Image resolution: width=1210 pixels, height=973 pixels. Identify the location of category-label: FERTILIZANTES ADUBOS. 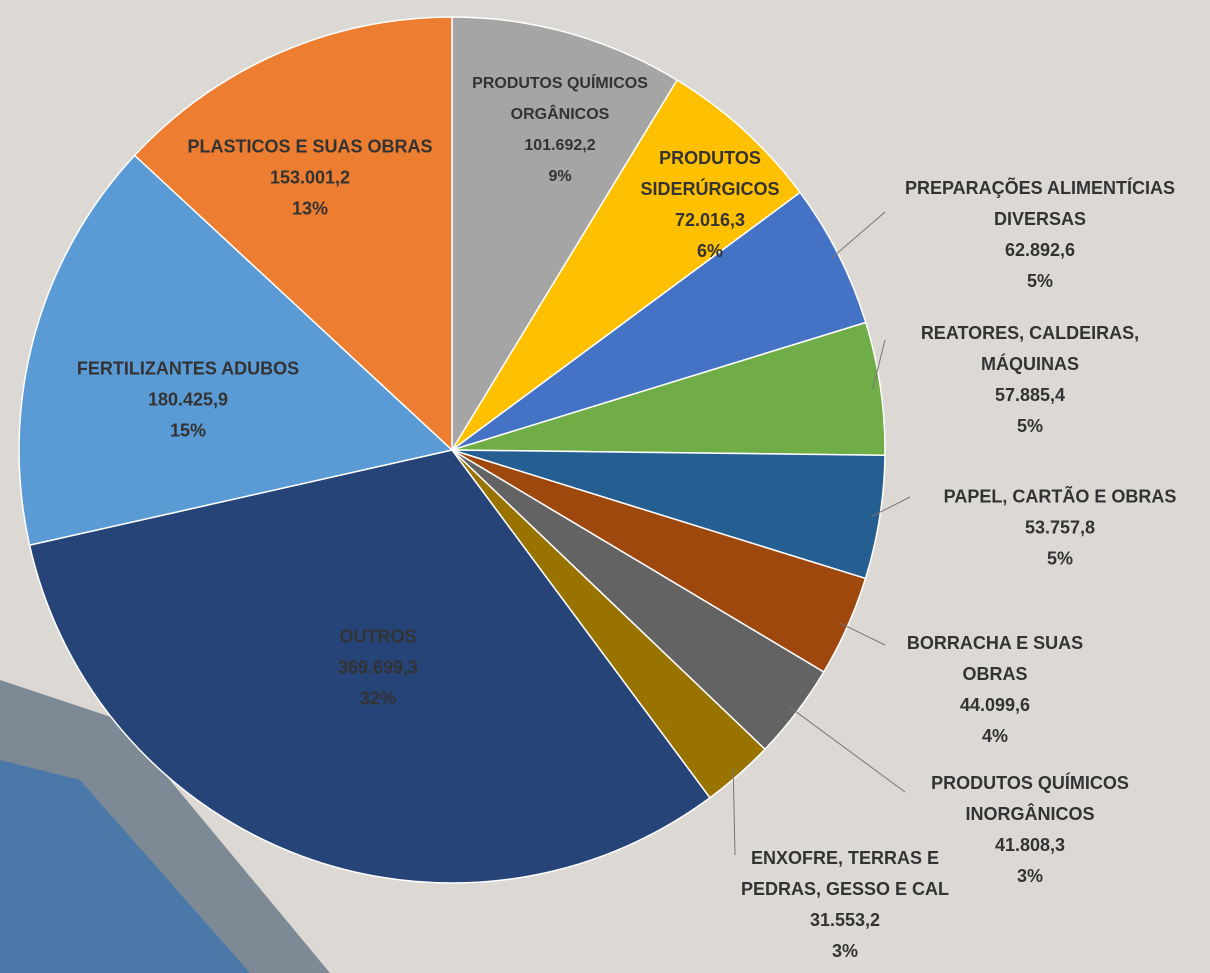
(188, 368).